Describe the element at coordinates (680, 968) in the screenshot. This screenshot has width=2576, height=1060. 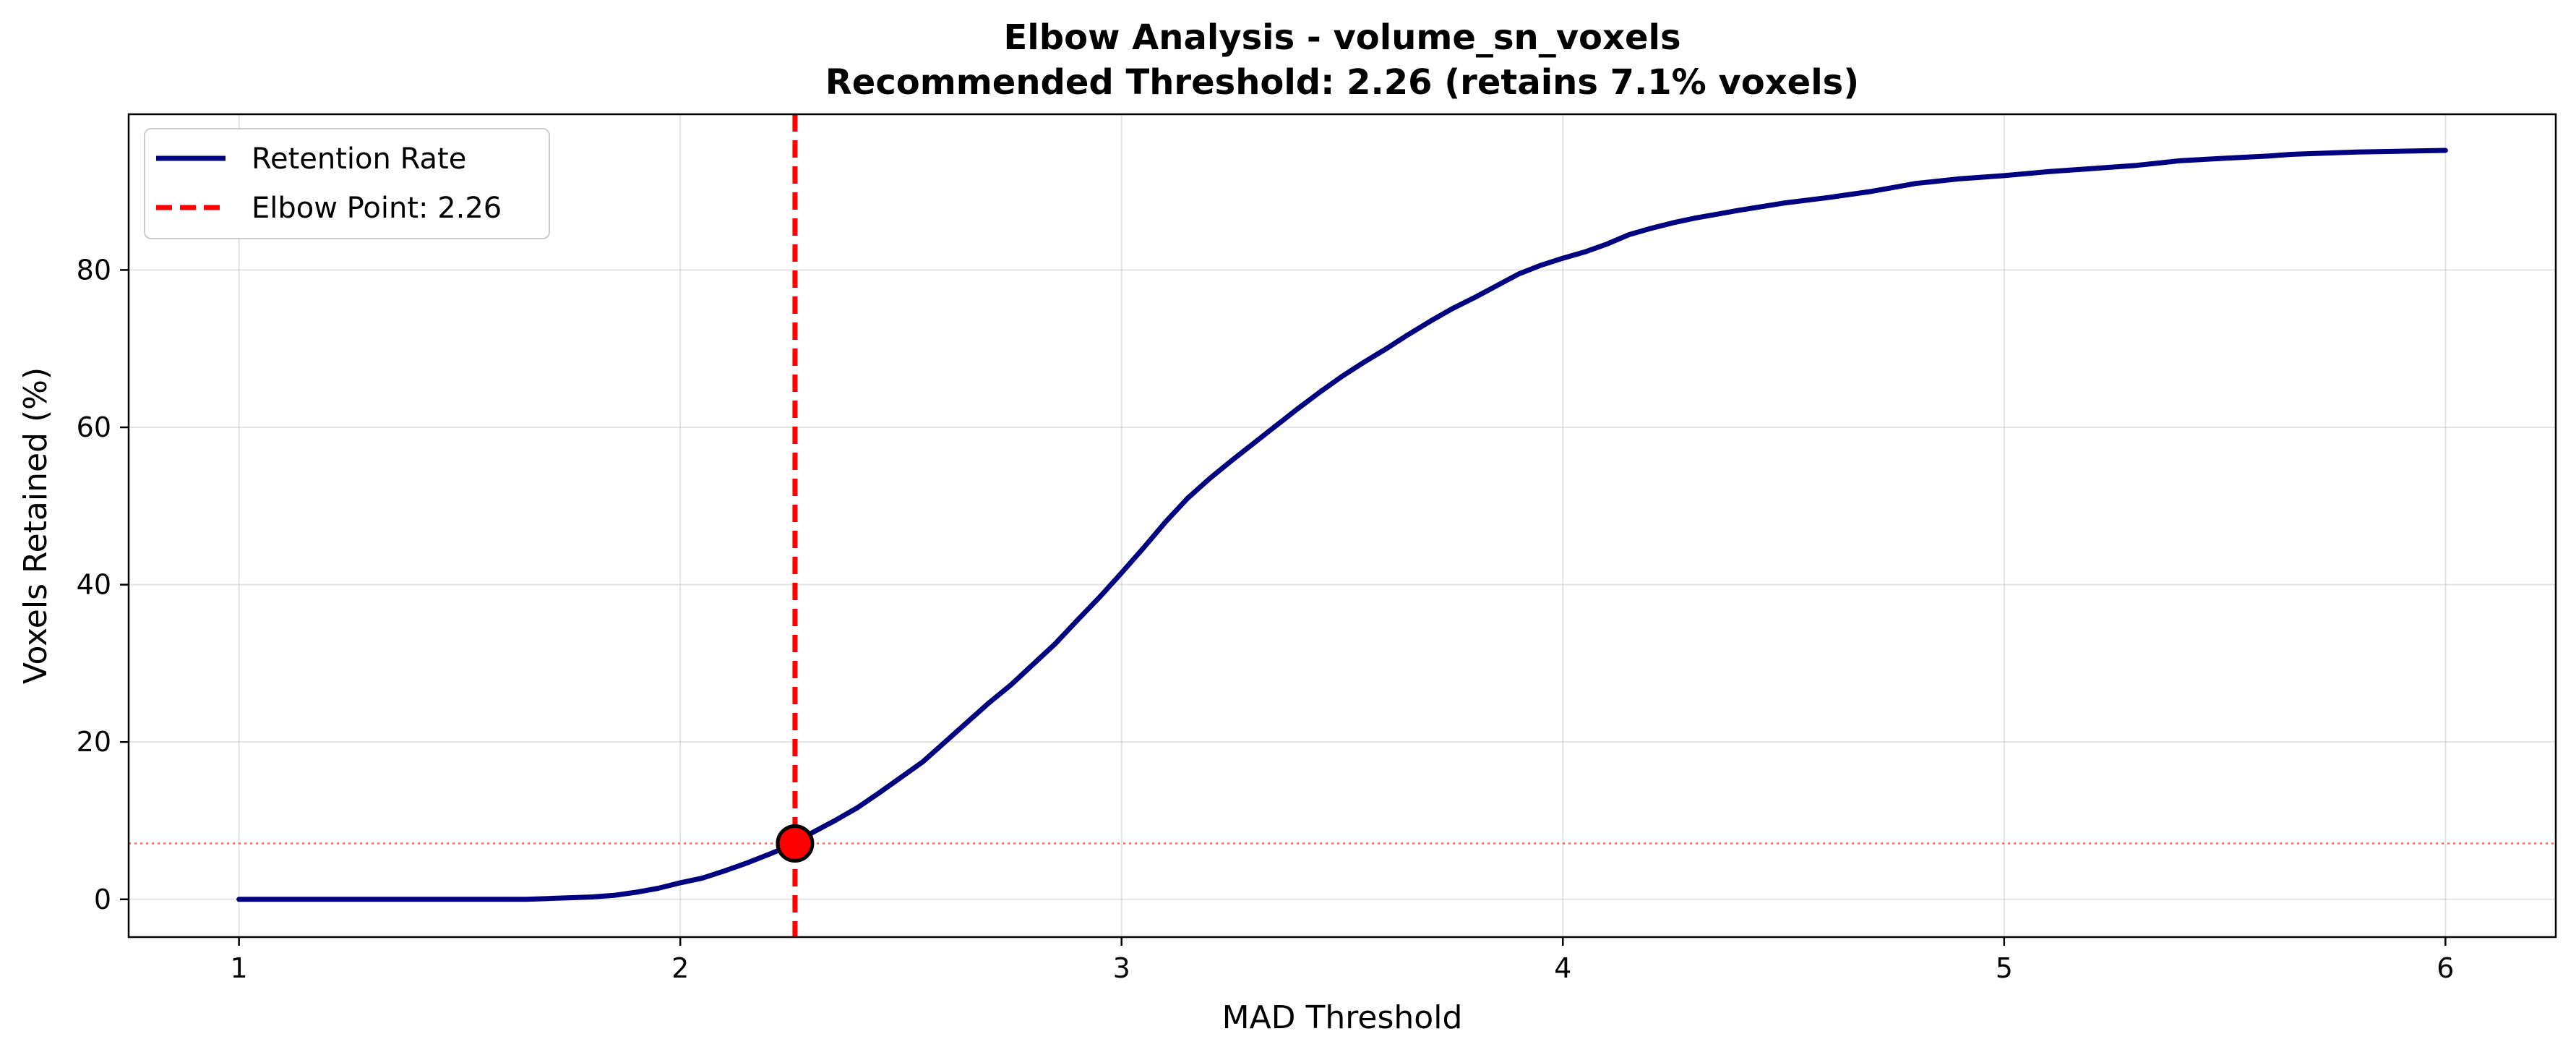
I see `x-tick-label: 2` at that location.